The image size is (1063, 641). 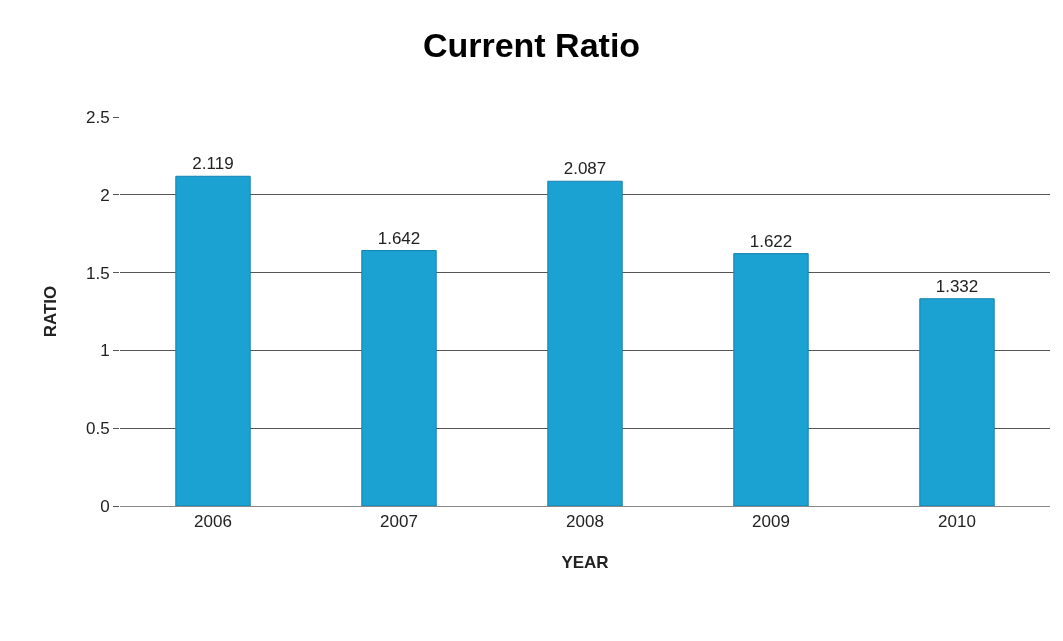 I want to click on y-tick-label: 1, so click(x=105, y=351).